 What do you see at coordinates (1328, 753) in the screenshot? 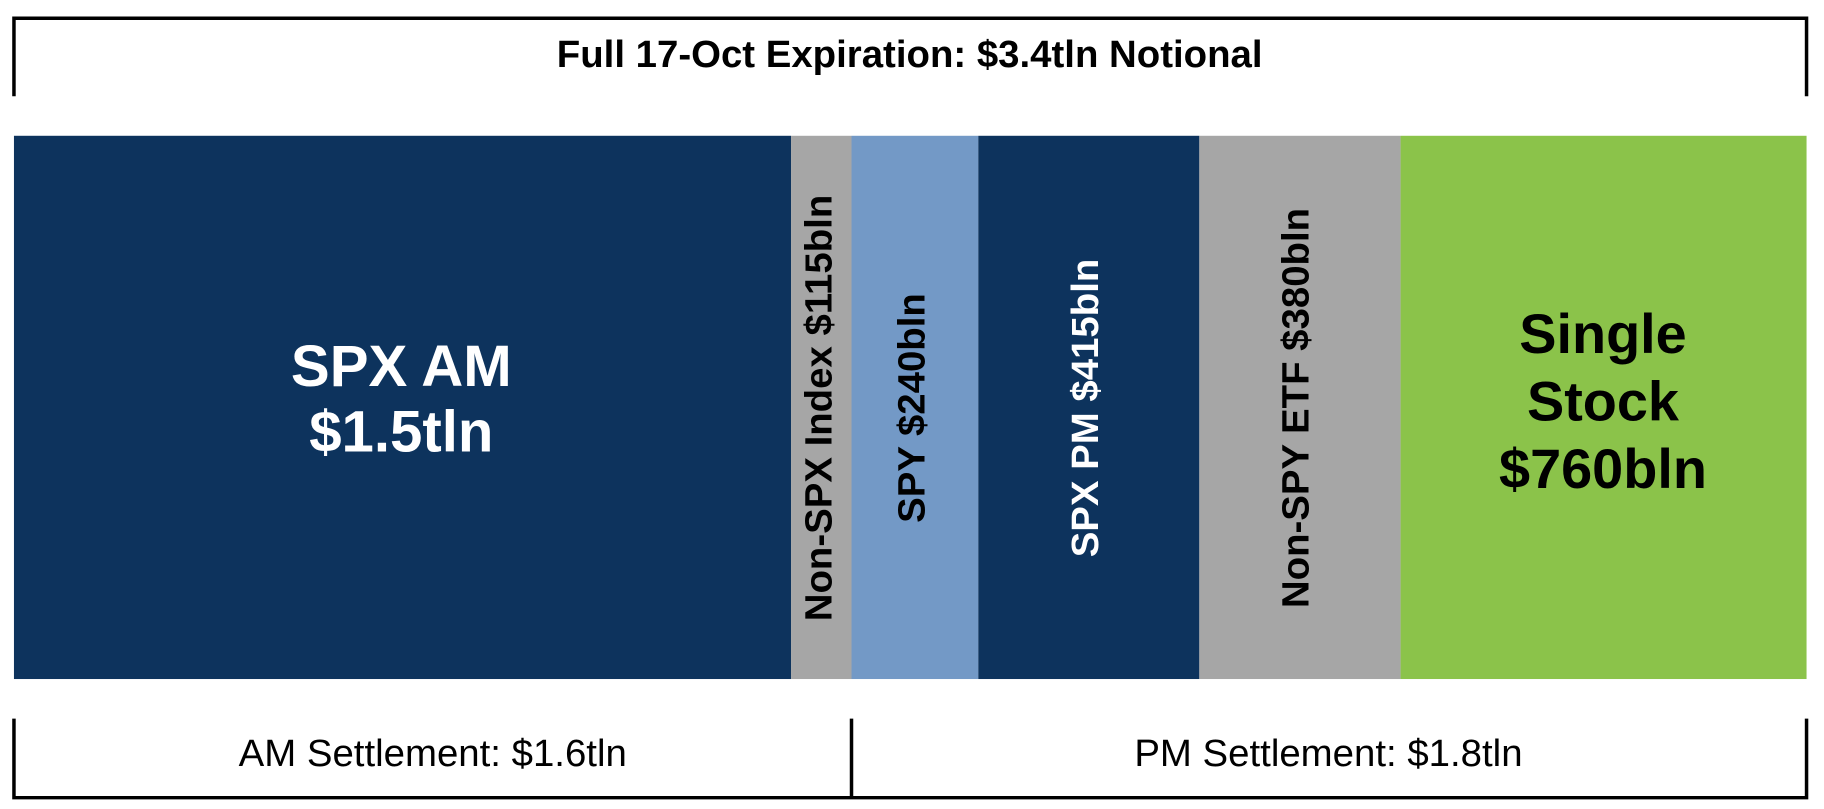
I see `settlement-label: PM Settlement: $1.8tln` at bounding box center [1328, 753].